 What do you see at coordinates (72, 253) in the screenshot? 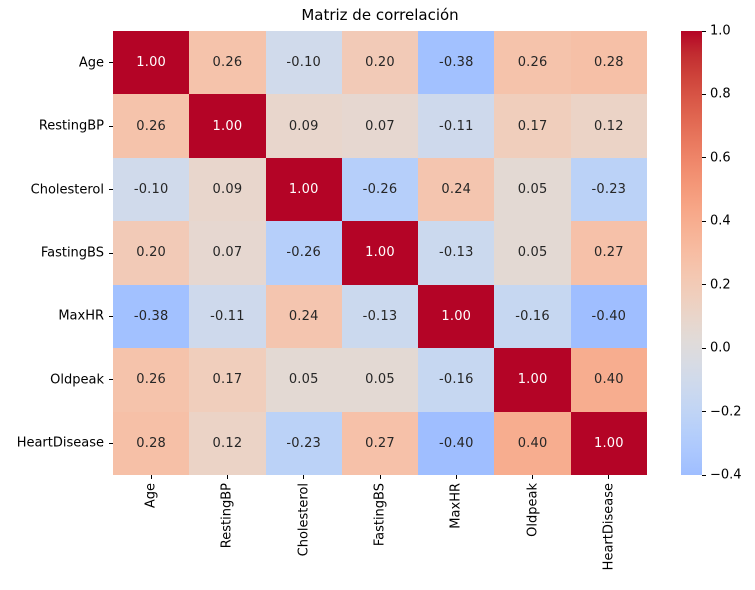
I see `y-tick-label: FastingBS` at bounding box center [72, 253].